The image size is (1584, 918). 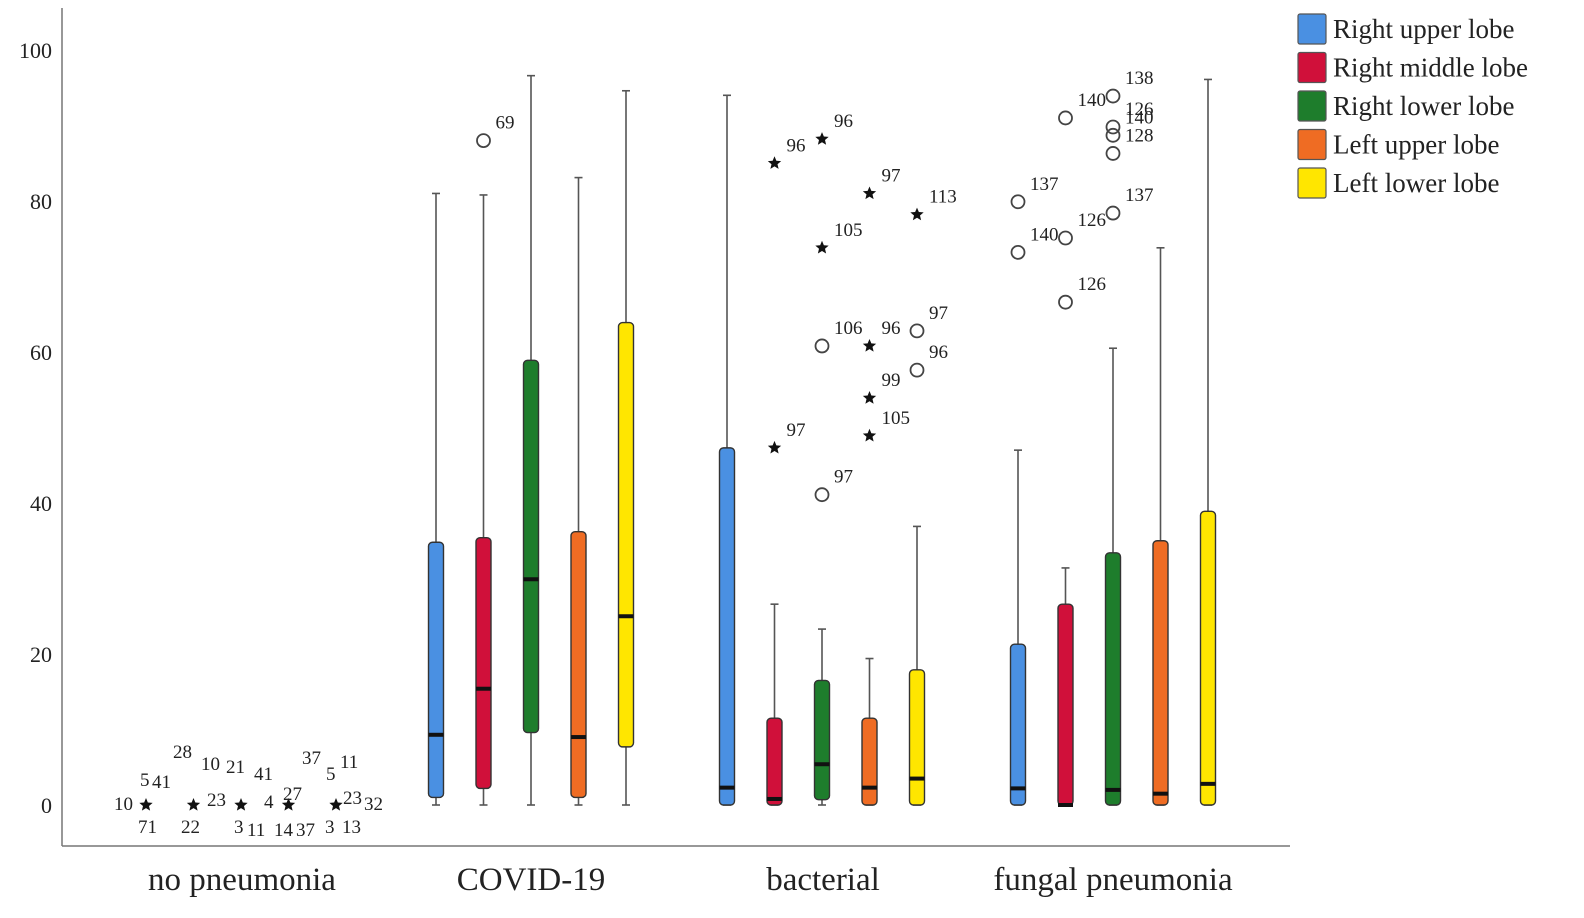 What do you see at coordinates (848, 328) in the screenshot?
I see `outlier-label: 106` at bounding box center [848, 328].